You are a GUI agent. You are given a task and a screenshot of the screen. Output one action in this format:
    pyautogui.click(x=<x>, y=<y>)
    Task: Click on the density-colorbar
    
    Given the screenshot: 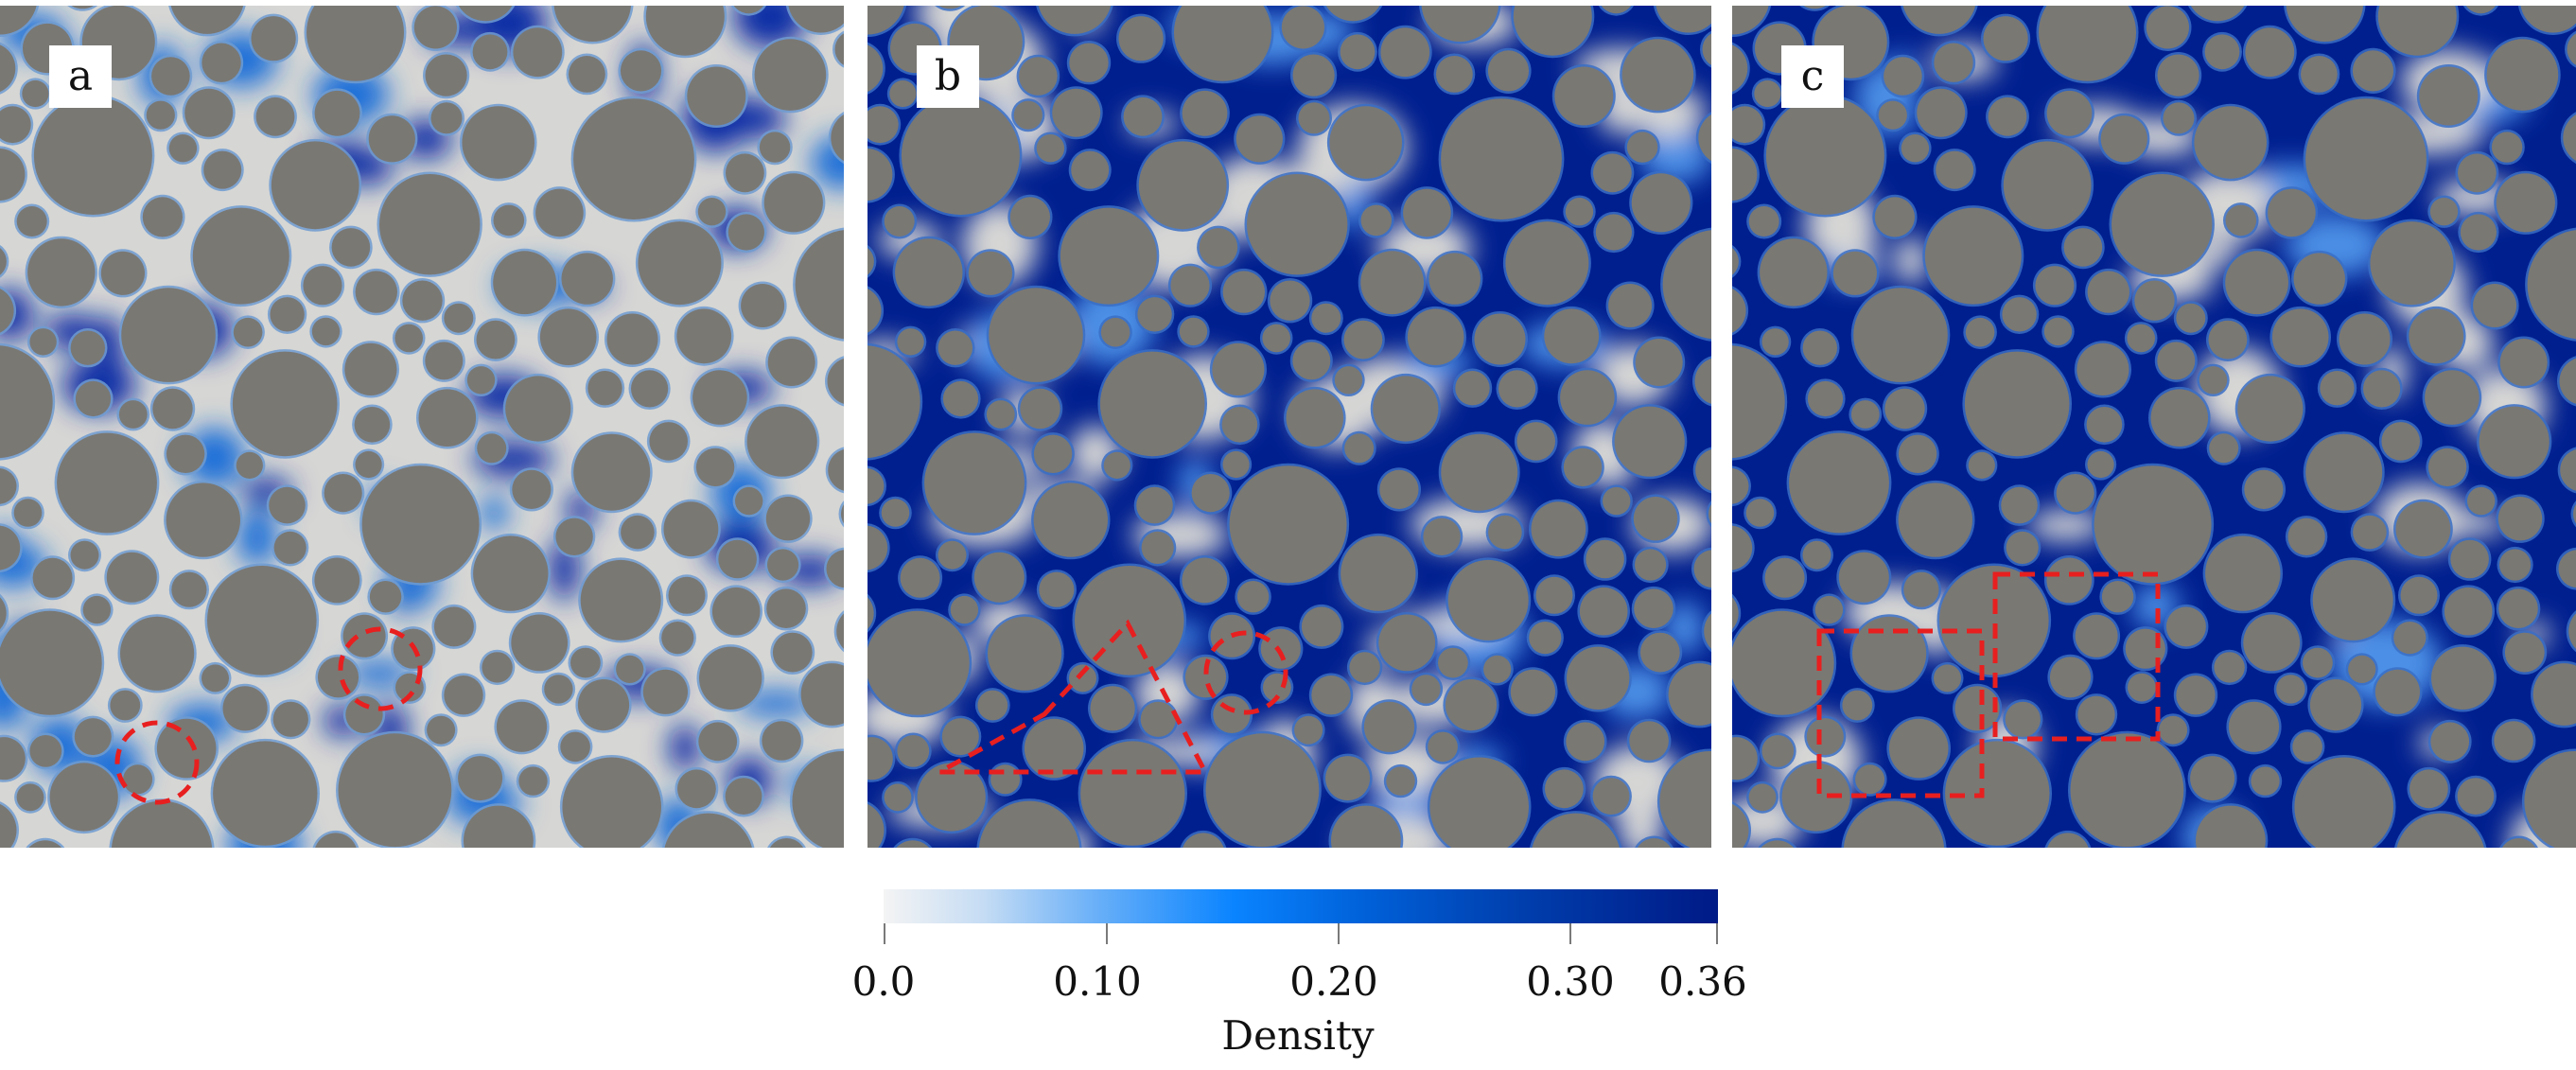 What is the action you would take?
    pyautogui.click(x=1301, y=906)
    